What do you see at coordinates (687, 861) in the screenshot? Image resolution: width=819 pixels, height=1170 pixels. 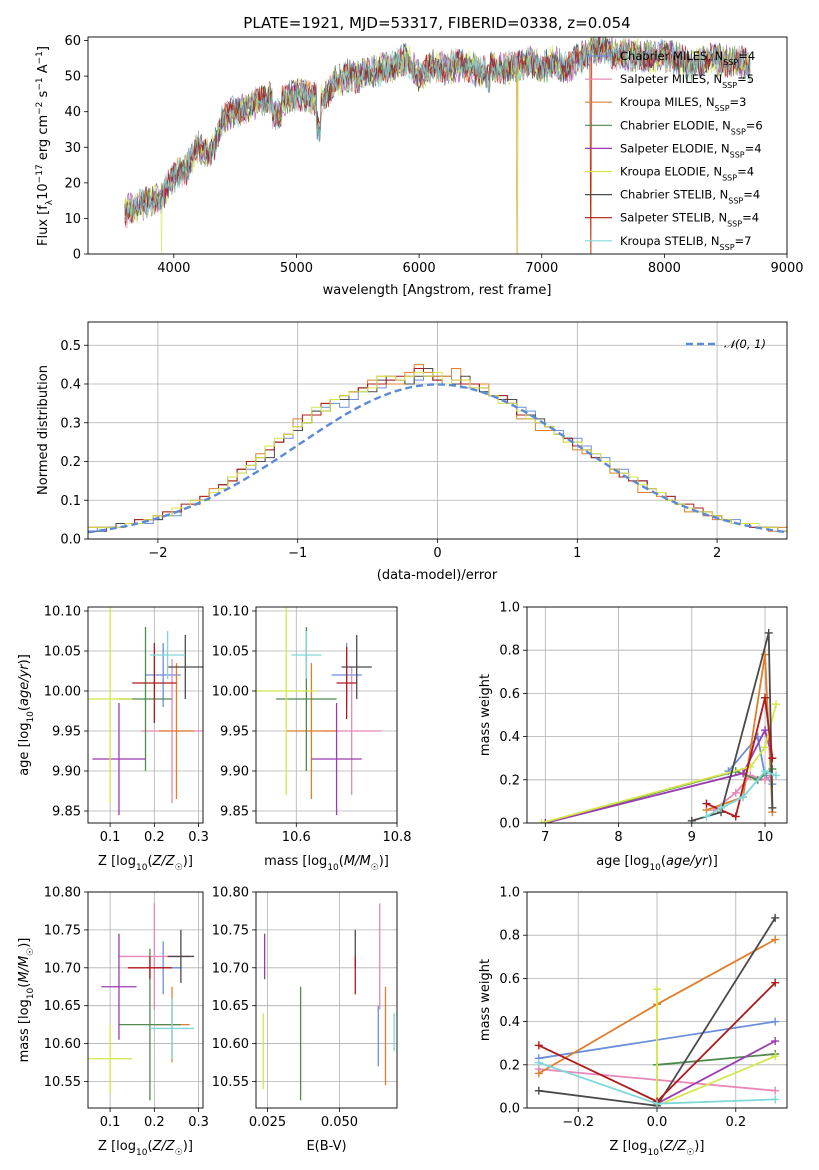 I see `label-part: age/yr` at bounding box center [687, 861].